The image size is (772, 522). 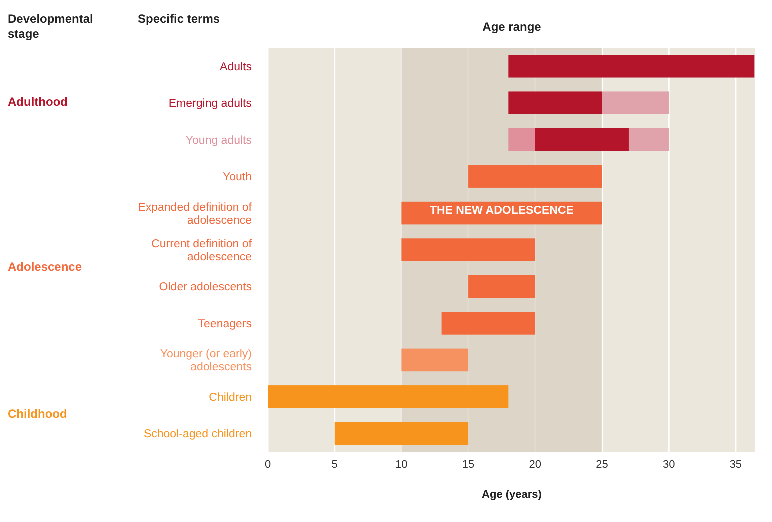 I want to click on x-axis-title: Age (years), so click(x=512, y=495).